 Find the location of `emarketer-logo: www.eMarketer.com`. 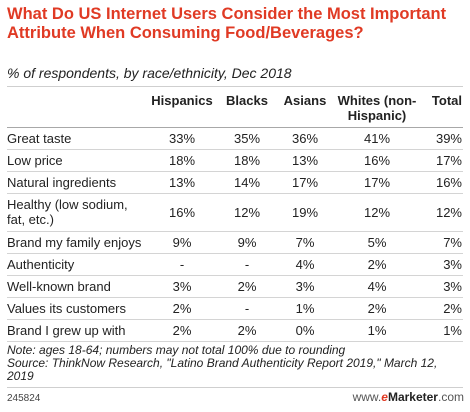

emarketer-logo: www.eMarketer.com is located at coordinates (408, 397).